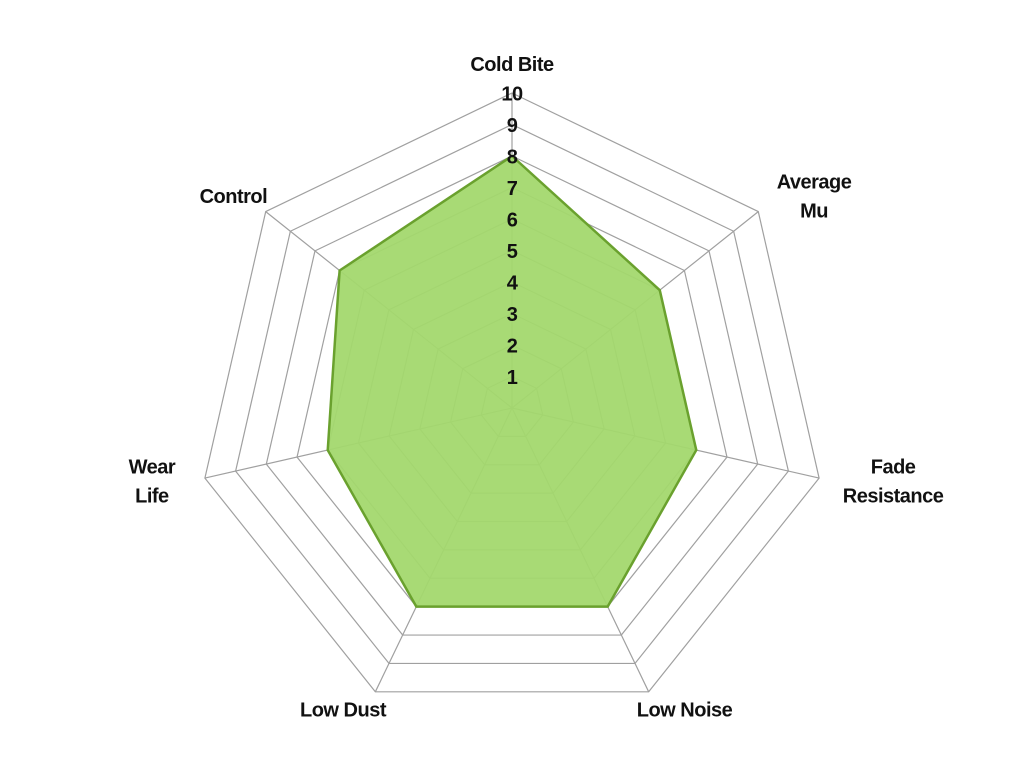 The width and height of the screenshot is (1024, 780). I want to click on axis-label-line: Average, so click(814, 183).